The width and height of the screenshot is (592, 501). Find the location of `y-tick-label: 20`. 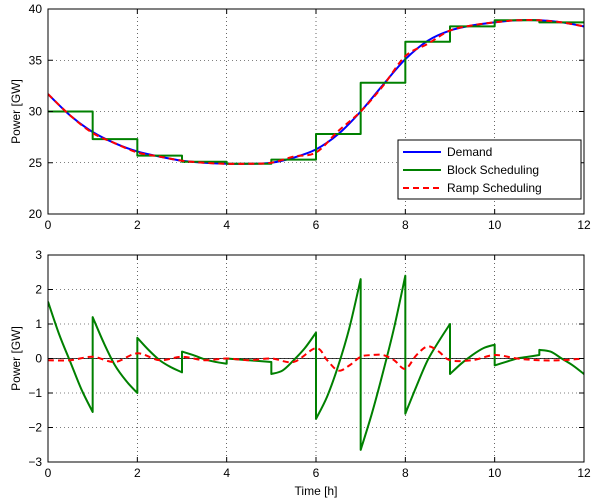

y-tick-label: 20 is located at coordinates (36, 214).